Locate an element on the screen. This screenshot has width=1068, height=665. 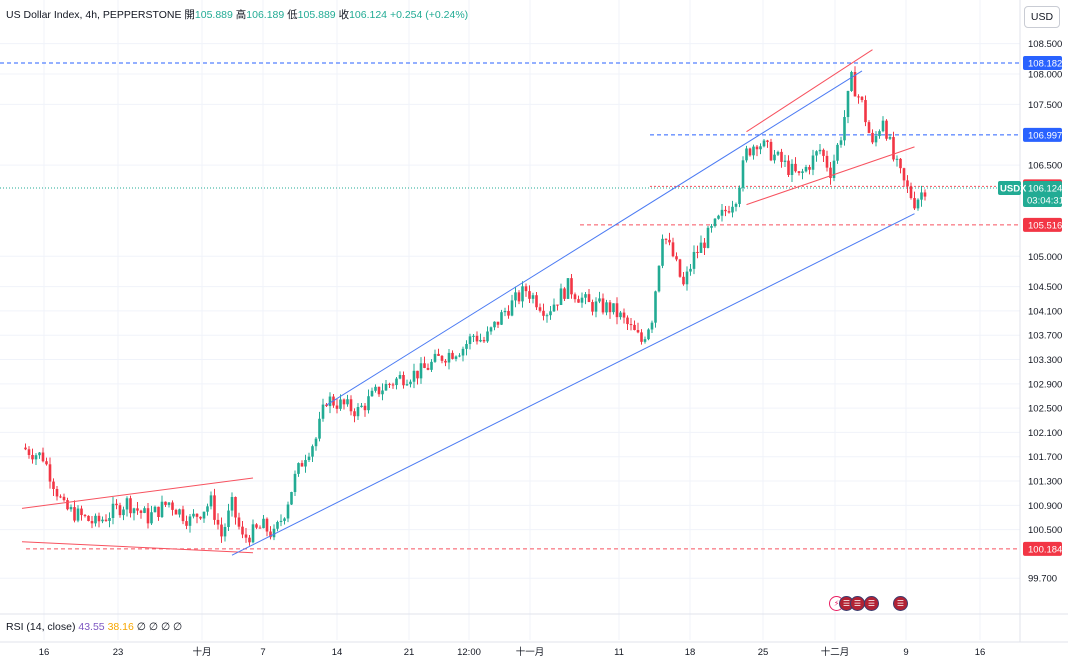
wedge-lower-line is located at coordinates (830, 176).